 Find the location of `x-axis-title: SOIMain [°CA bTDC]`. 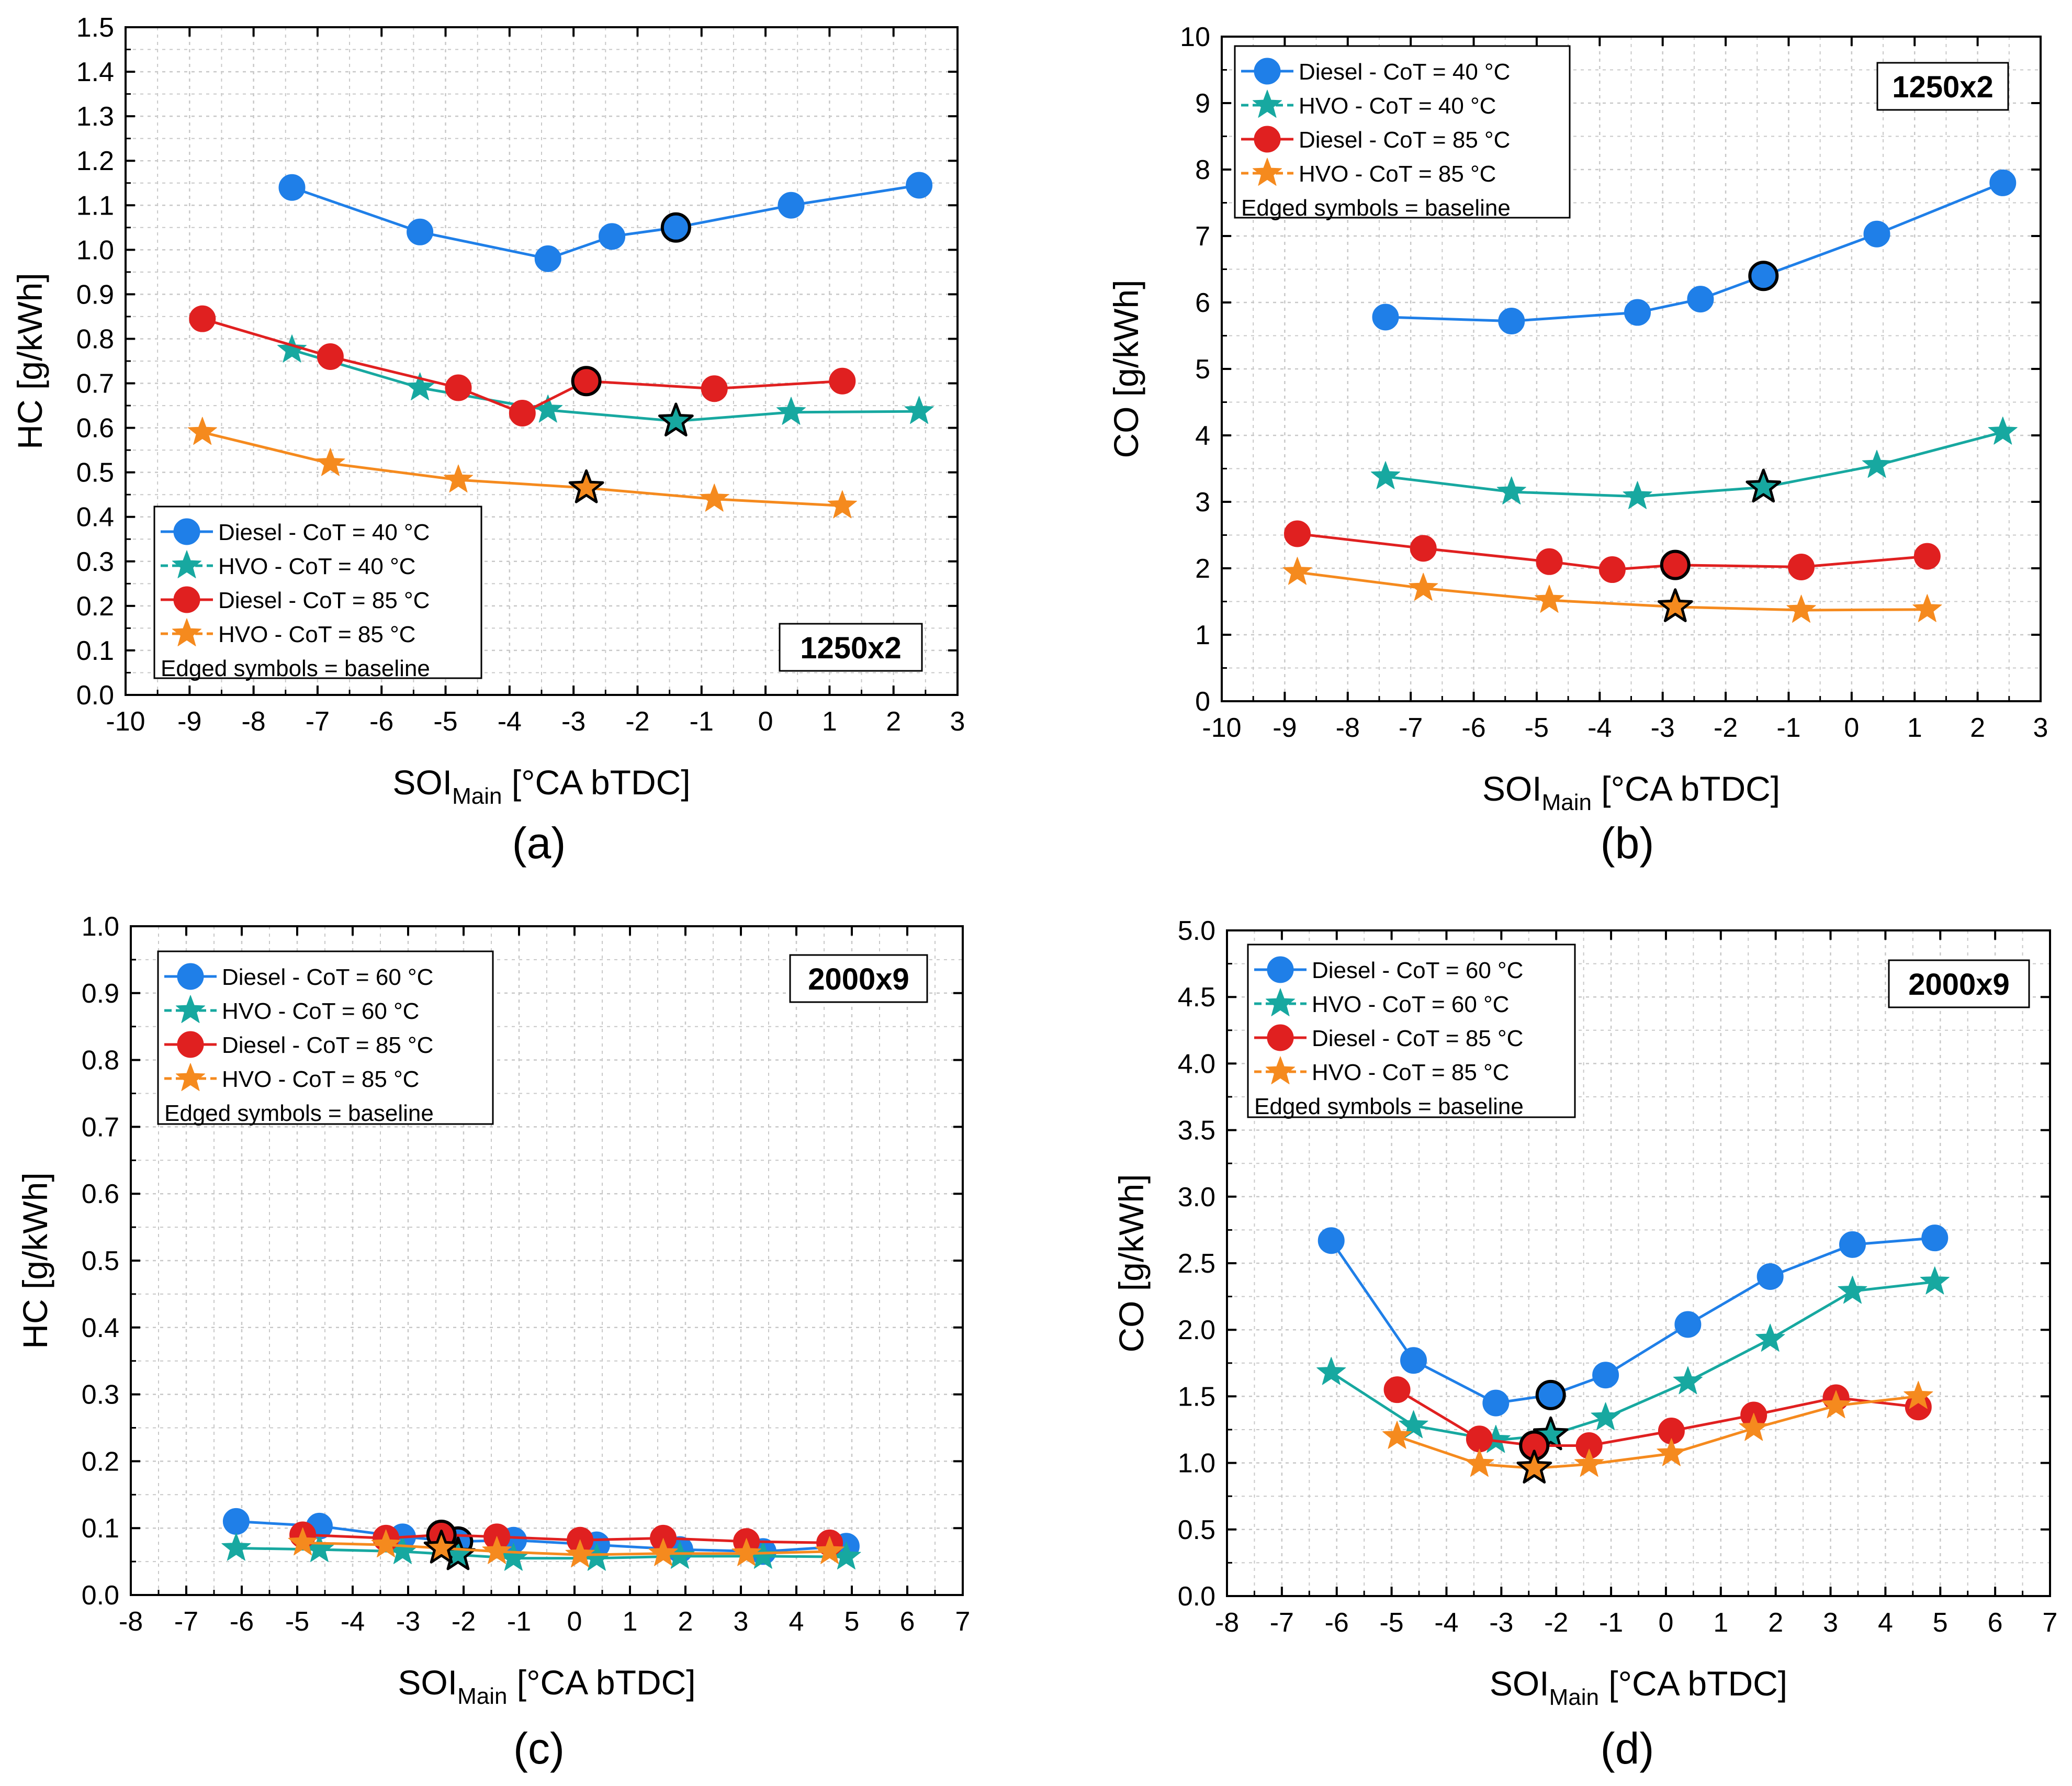

x-axis-title: SOIMain [°CA bTDC] is located at coordinates (1631, 792).